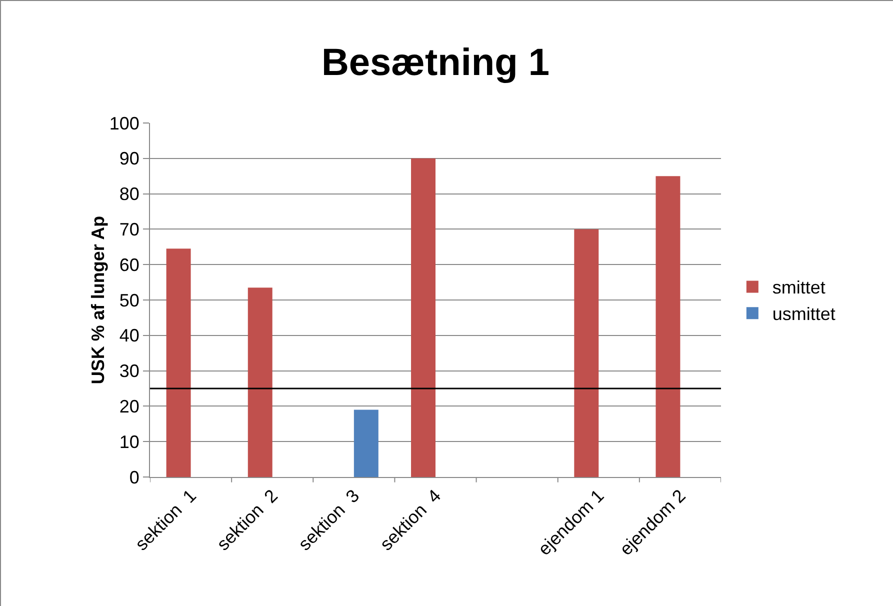  What do you see at coordinates (129, 194) in the screenshot?
I see `y-tick-label: 80` at bounding box center [129, 194].